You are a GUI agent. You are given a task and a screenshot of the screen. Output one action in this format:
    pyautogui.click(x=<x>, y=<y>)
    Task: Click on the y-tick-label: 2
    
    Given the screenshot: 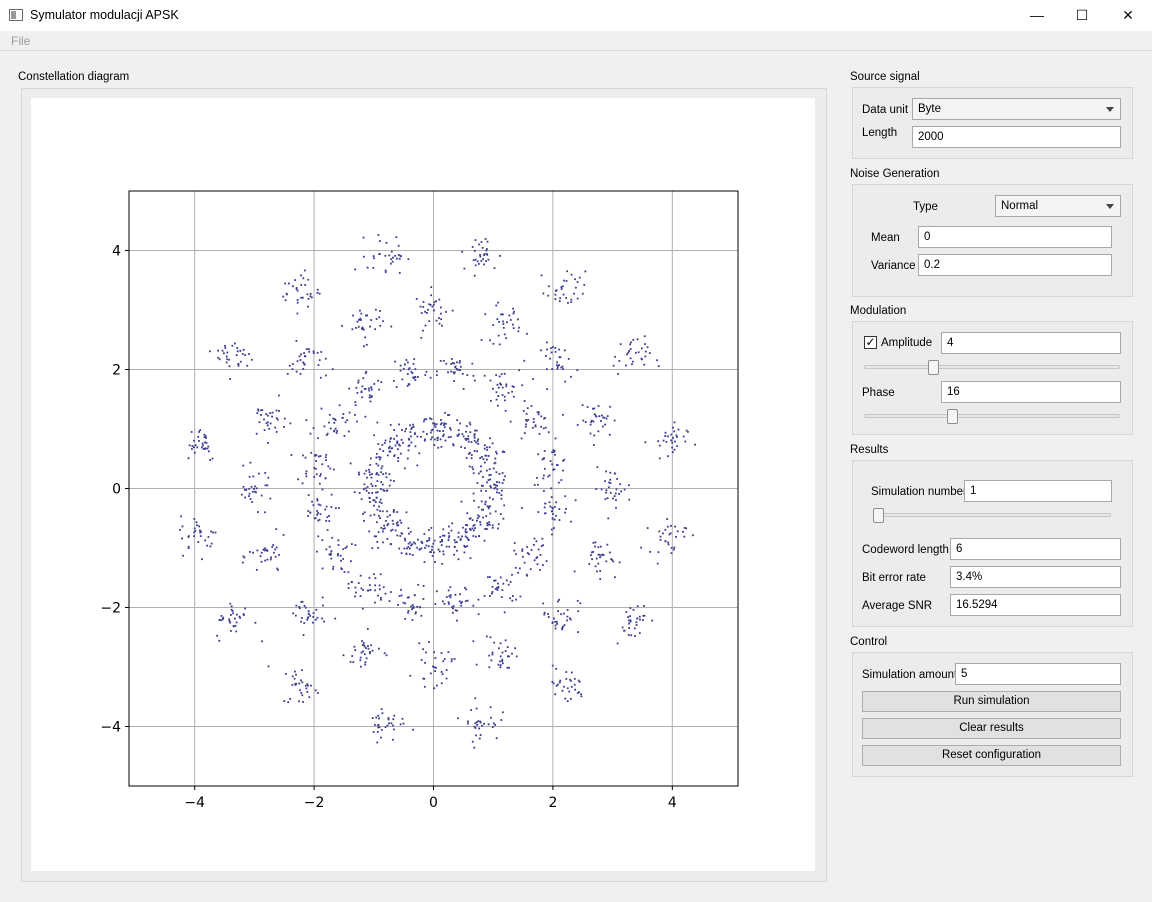 What is the action you would take?
    pyautogui.click(x=116, y=371)
    